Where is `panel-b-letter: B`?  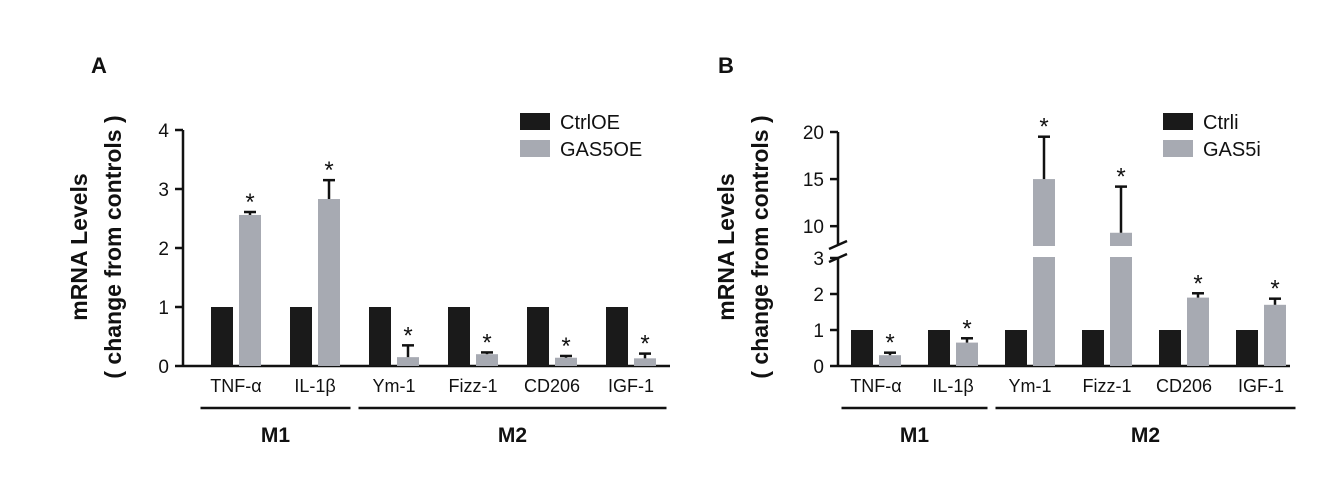
panel-b-letter: B is located at coordinates (726, 65).